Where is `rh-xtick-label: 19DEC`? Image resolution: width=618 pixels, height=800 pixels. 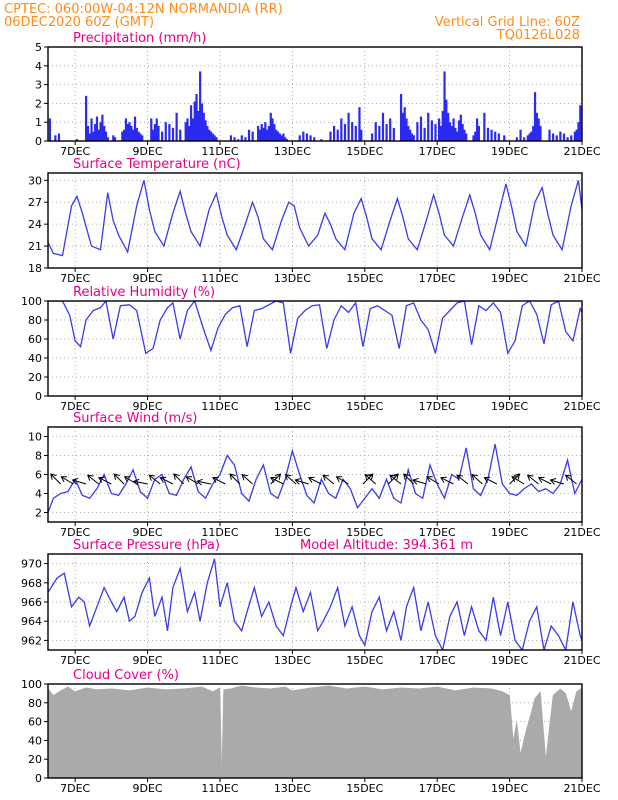
rh-xtick-label: 19DEC is located at coordinates (509, 406).